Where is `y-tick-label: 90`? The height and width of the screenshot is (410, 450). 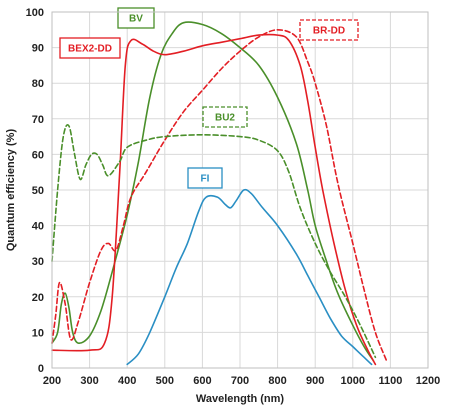 y-tick-label: 90 is located at coordinates (38, 49).